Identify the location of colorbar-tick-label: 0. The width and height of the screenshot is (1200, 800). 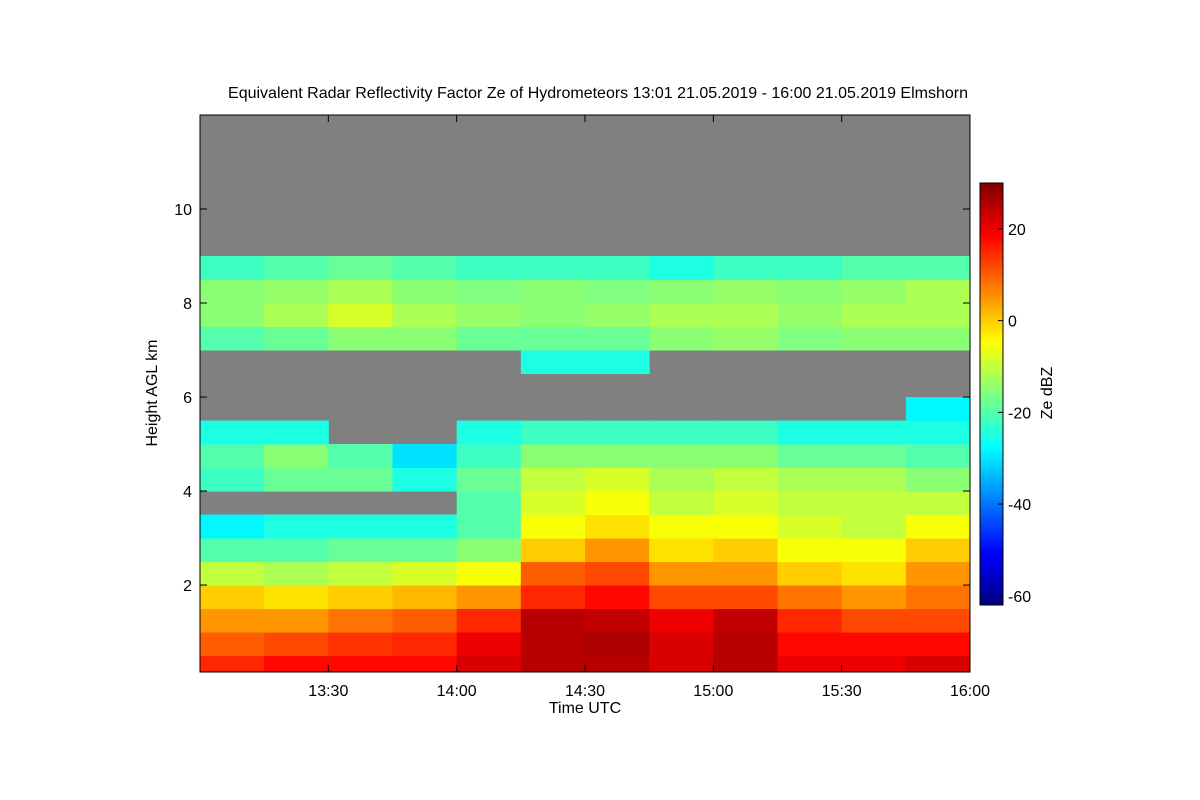
(1012, 322).